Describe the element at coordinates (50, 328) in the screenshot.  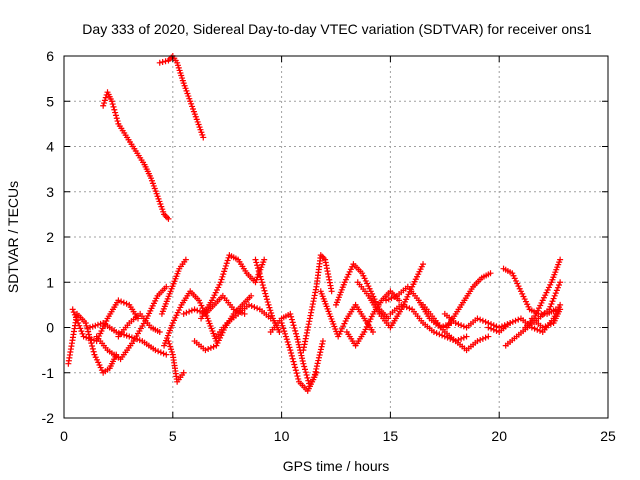
I see `y-tick-label: 0` at that location.